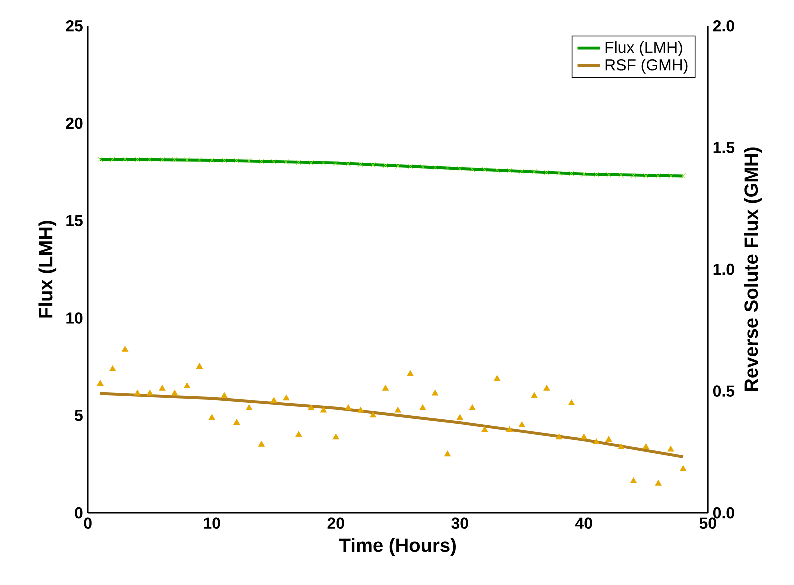 The width and height of the screenshot is (794, 585). I want to click on y-tick-label: 25, so click(74, 26).